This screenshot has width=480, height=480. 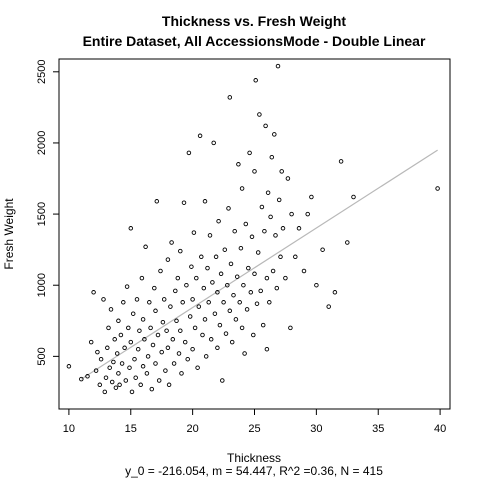 I want to click on y-tick-label: 1500, so click(x=42, y=214).